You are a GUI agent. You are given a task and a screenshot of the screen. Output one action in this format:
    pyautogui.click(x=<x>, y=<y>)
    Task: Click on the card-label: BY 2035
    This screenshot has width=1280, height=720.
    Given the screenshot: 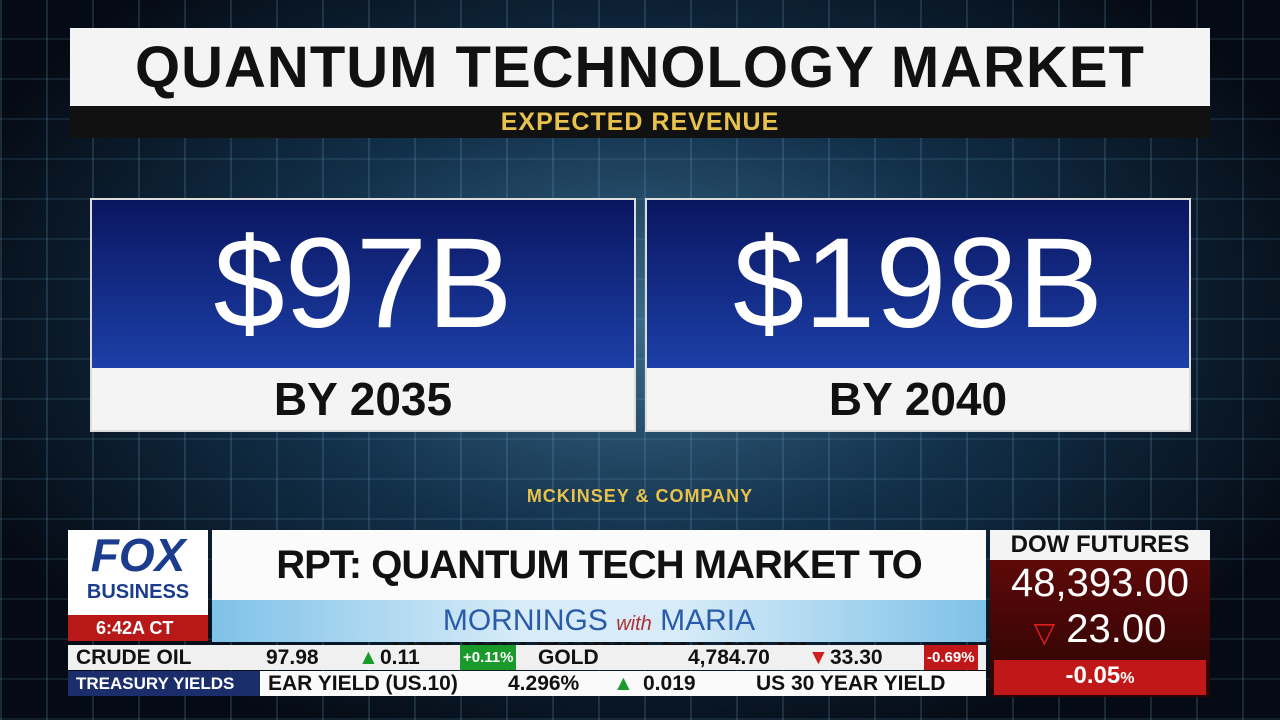 What is the action you would take?
    pyautogui.click(x=363, y=399)
    